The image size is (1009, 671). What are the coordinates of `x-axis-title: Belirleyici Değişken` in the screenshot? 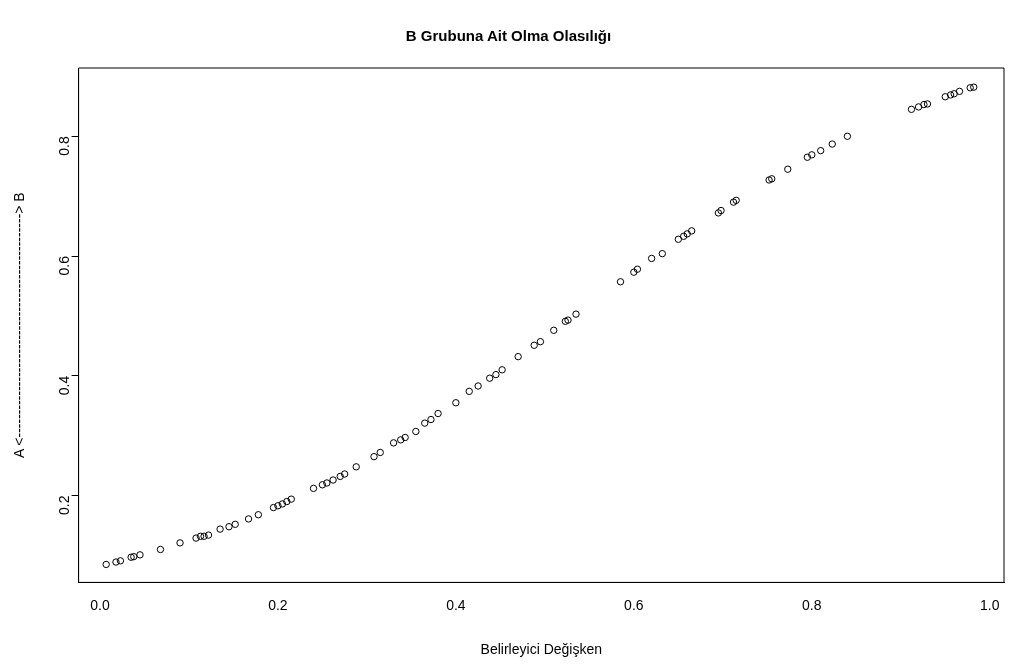 It's located at (541, 649).